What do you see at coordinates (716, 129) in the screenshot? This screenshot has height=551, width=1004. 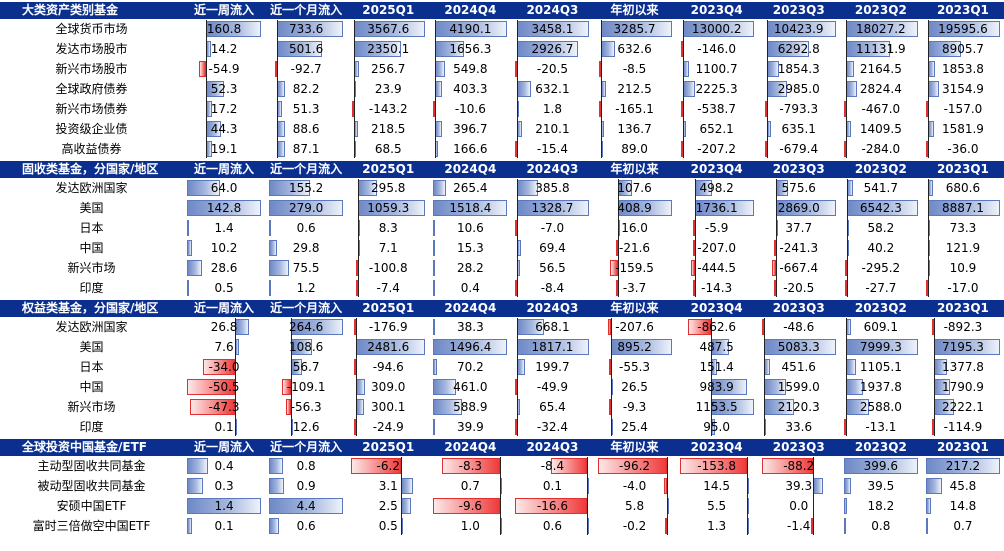 I see `cell-value: 652.1` at bounding box center [716, 129].